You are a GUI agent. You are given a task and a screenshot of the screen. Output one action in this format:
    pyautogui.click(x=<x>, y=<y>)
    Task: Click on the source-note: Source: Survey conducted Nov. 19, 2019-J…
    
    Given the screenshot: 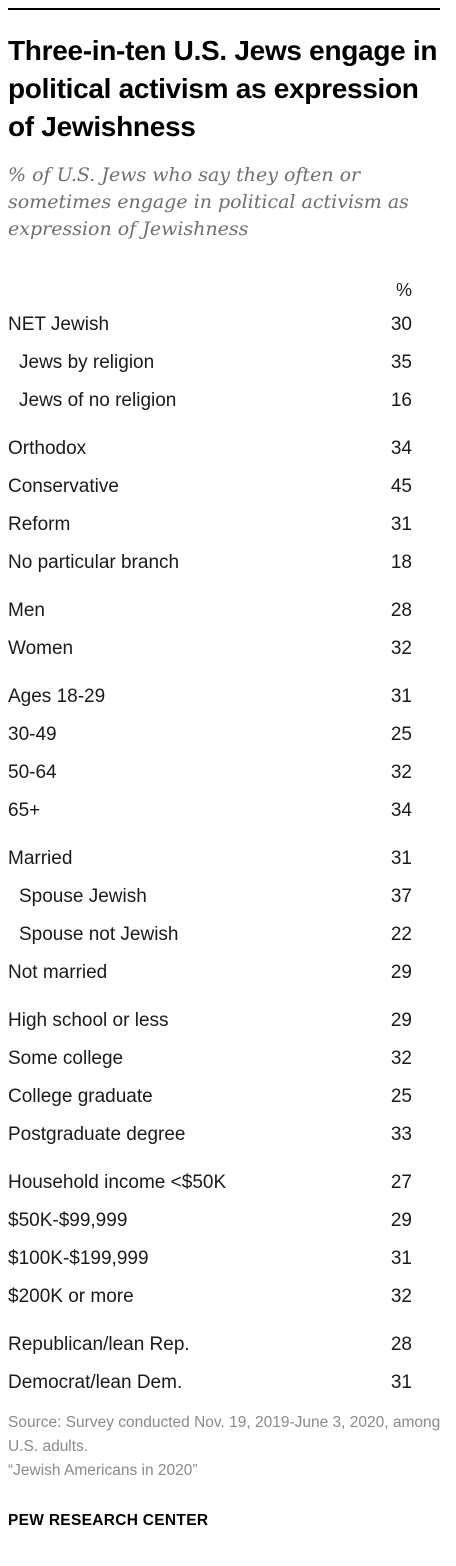 What is the action you would take?
    pyautogui.click(x=226, y=1447)
    